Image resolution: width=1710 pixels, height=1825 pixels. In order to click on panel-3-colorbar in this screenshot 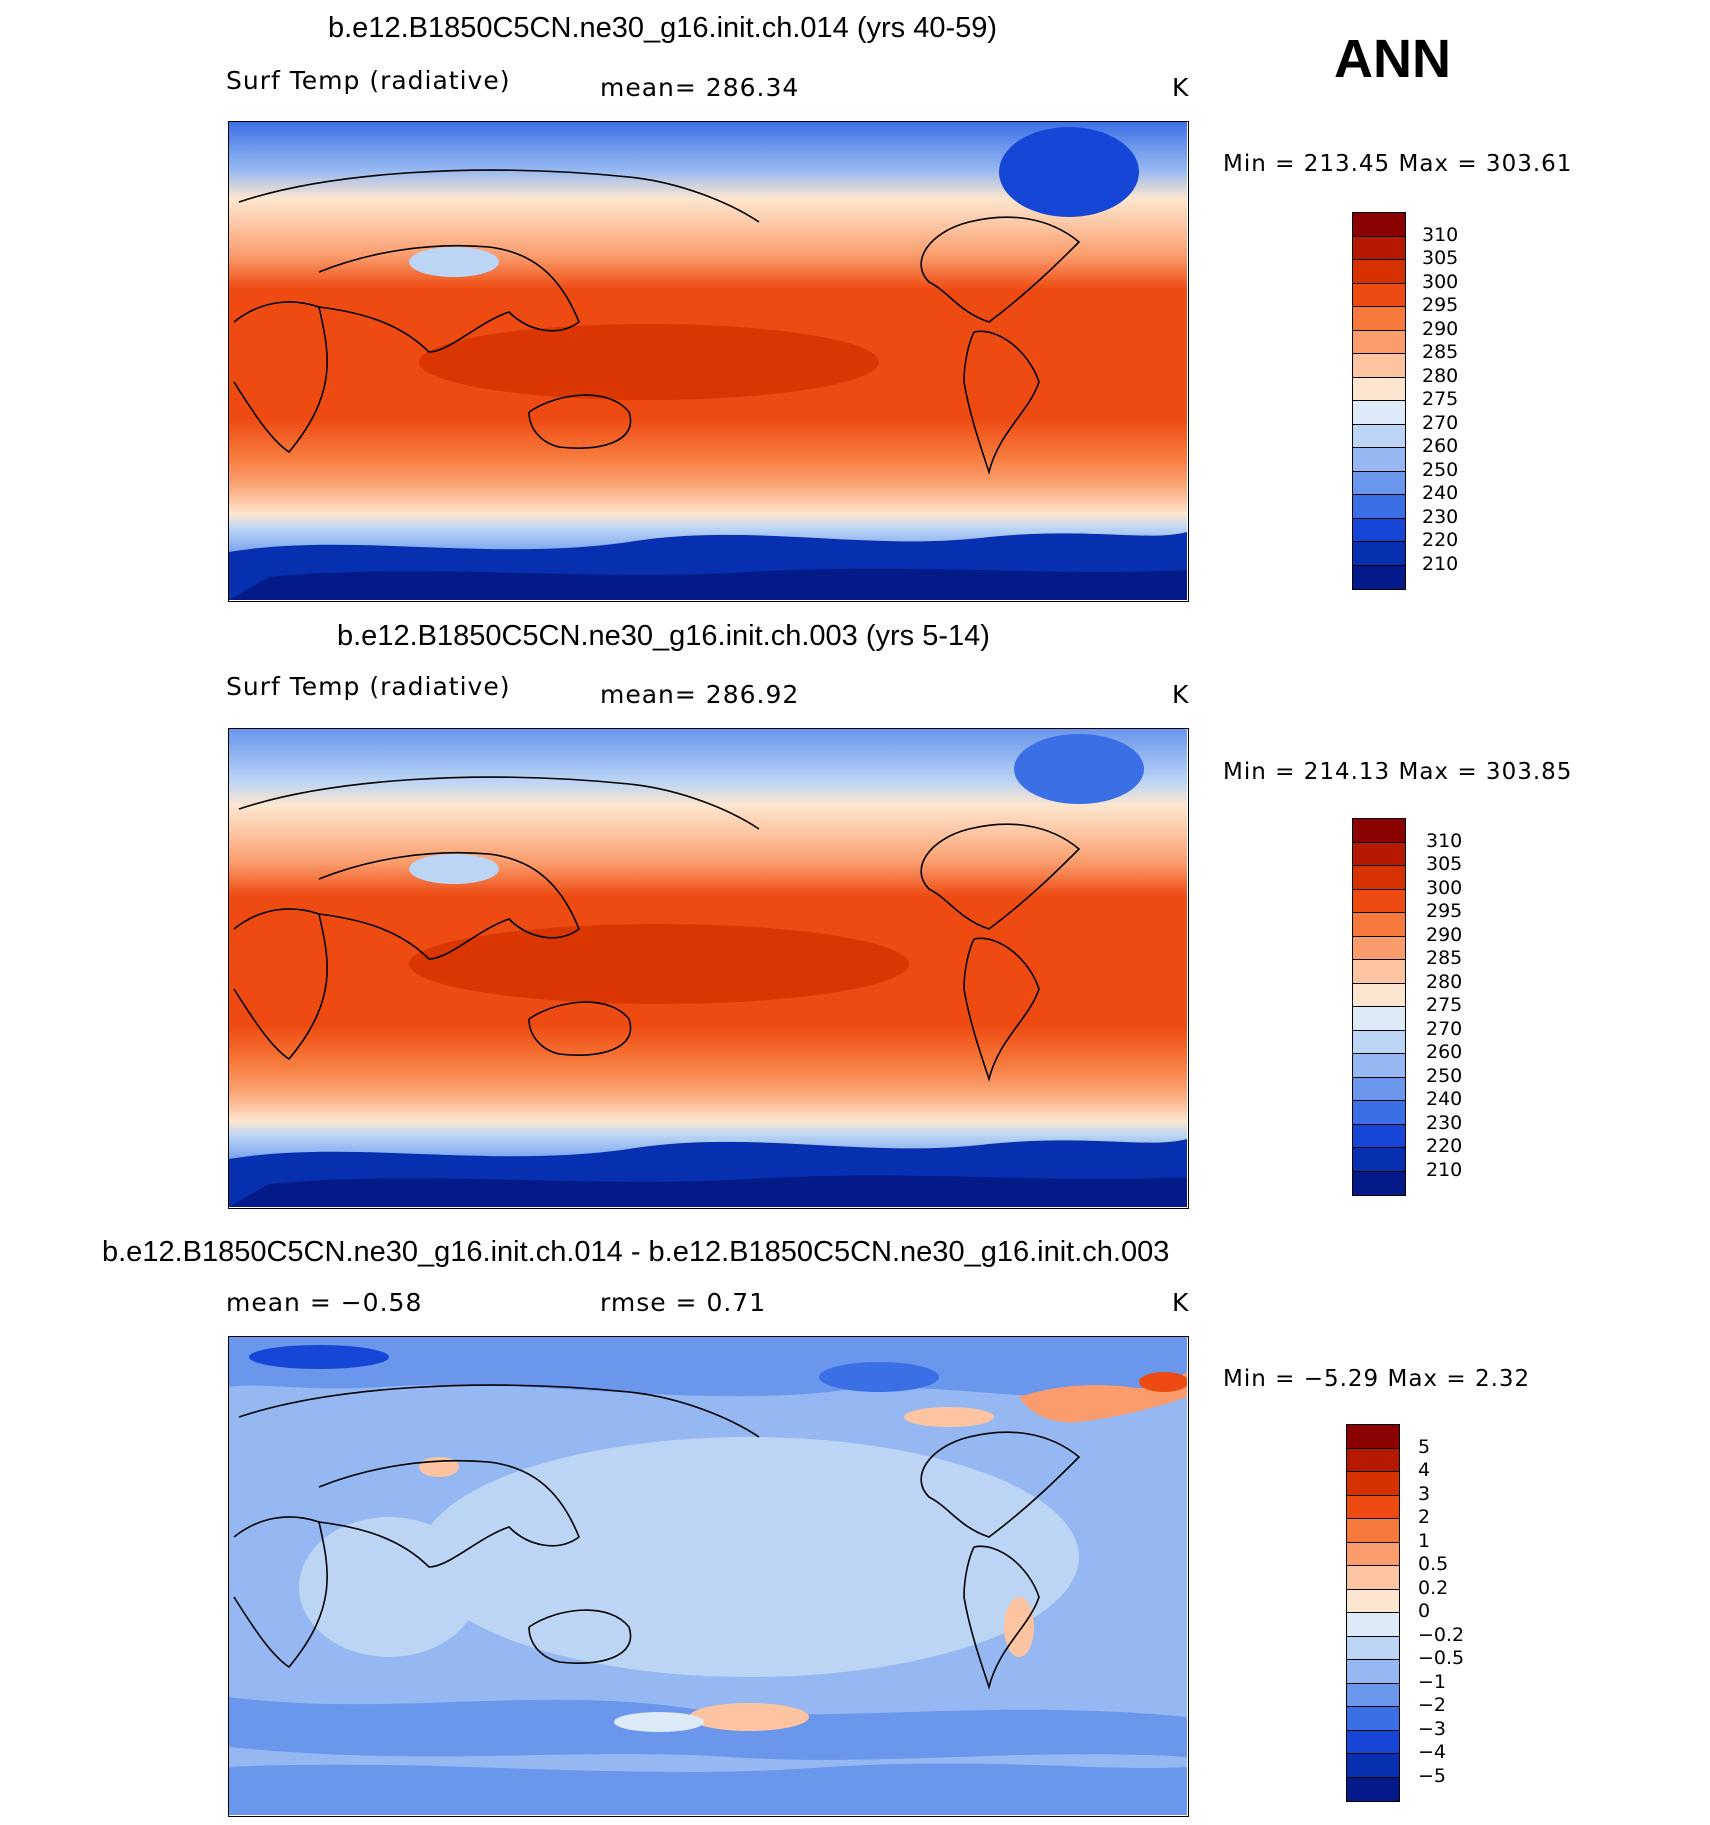, I will do `click(1373, 1613)`.